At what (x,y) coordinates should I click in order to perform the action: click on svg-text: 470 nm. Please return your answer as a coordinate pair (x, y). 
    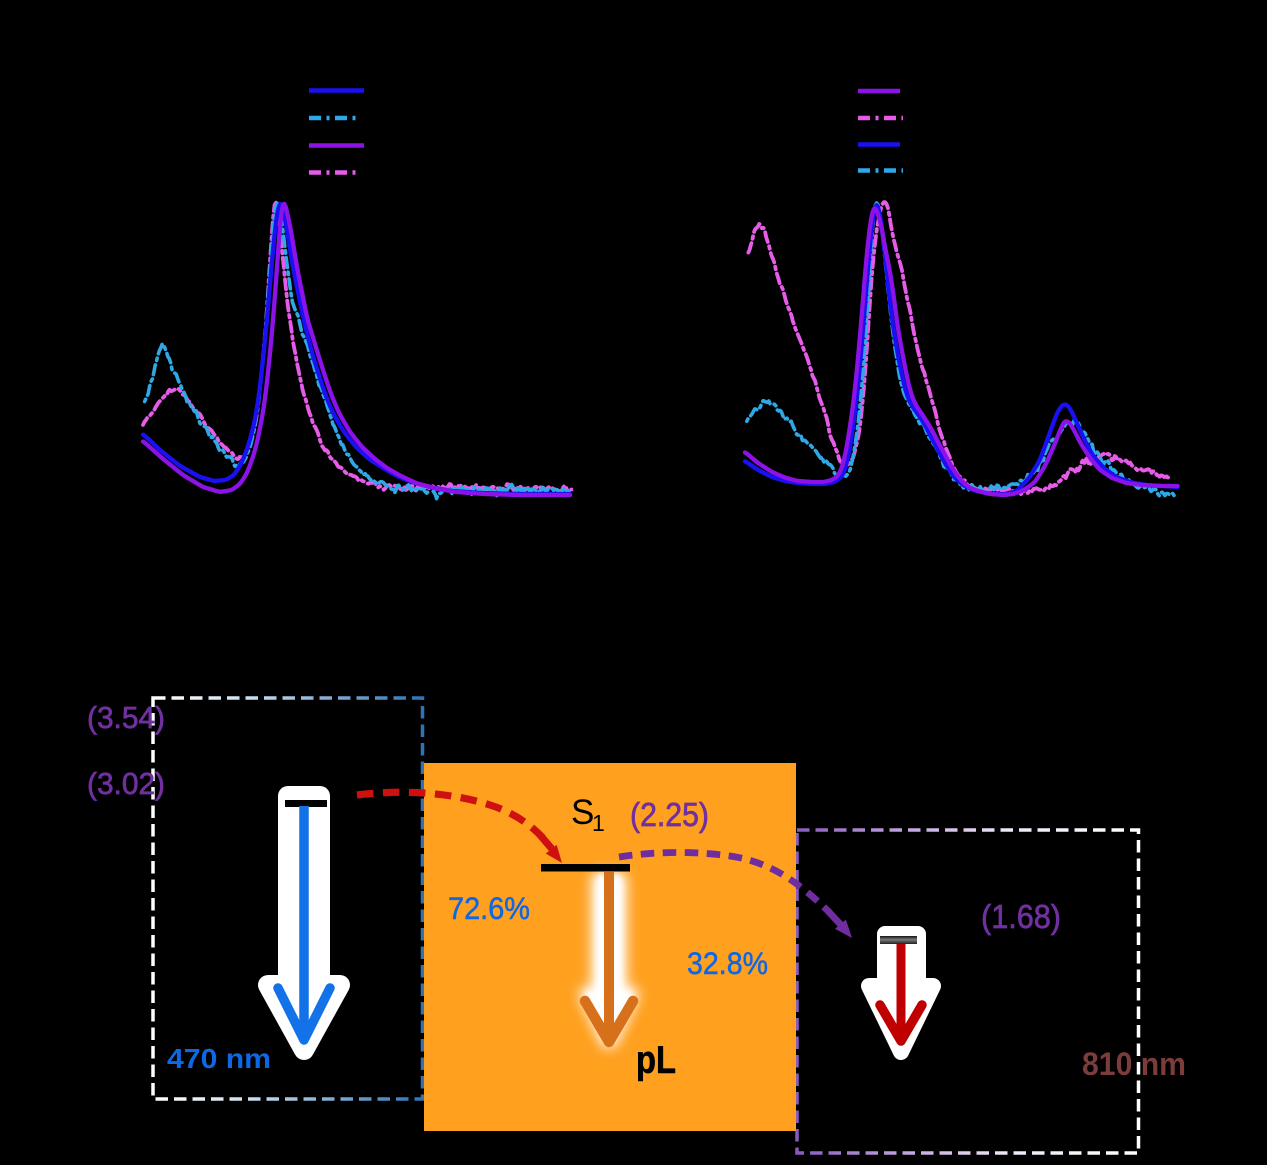
    Looking at the image, I should click on (219, 1058).